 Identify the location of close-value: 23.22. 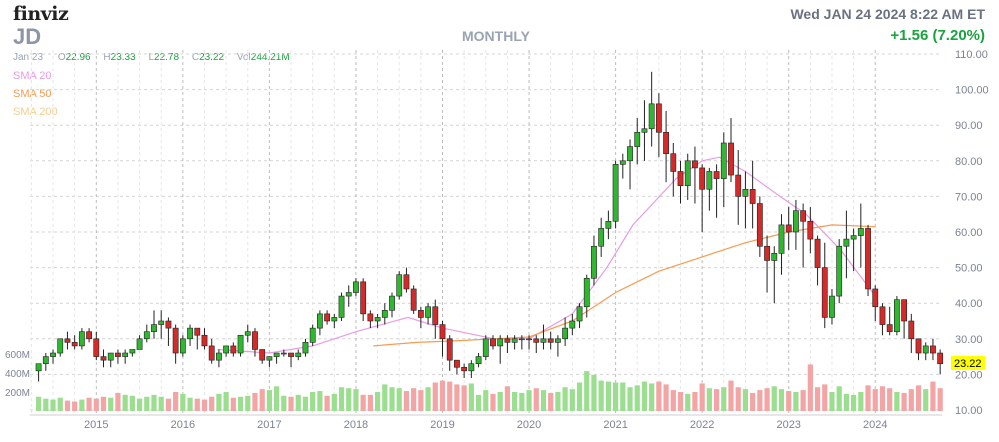
(212, 57).